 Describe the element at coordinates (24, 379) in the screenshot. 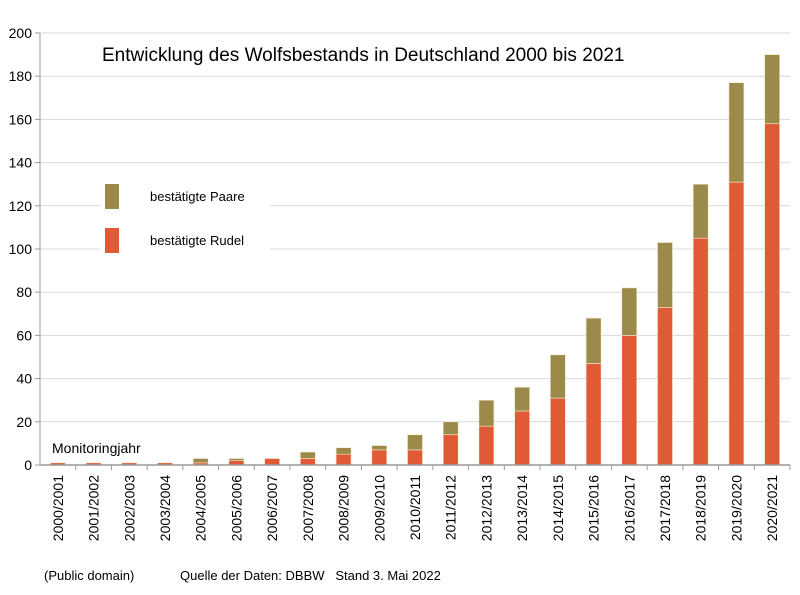

I see `y-tick-label: 40` at that location.